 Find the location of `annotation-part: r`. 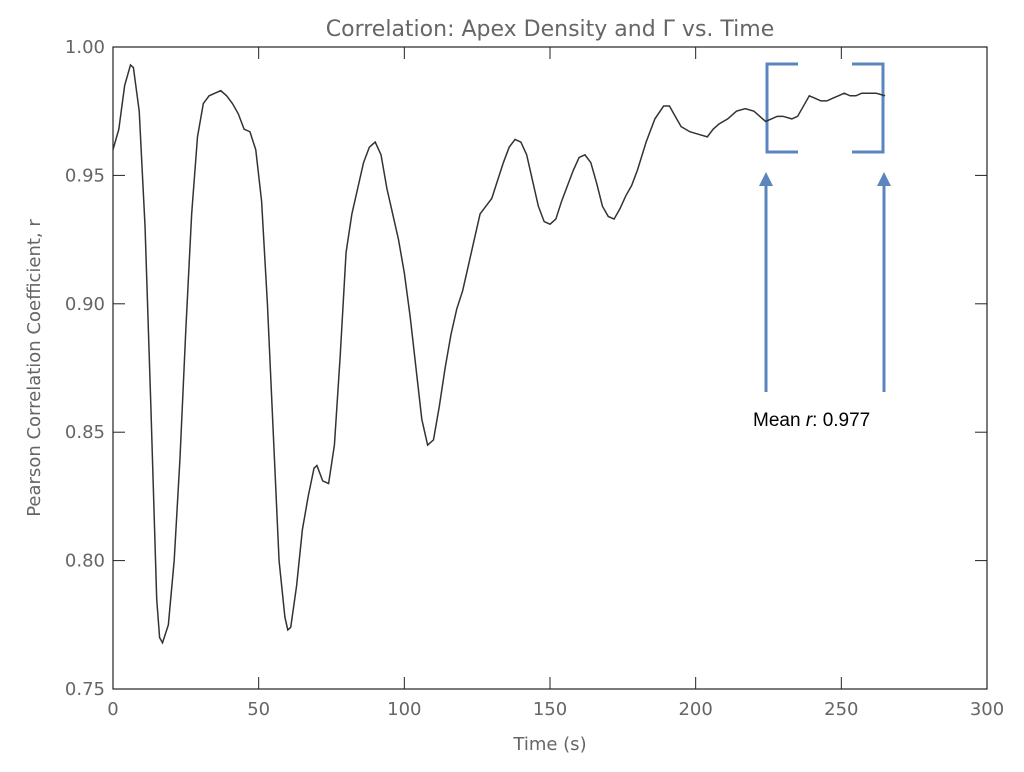

annotation-part: r is located at coordinates (809, 420).